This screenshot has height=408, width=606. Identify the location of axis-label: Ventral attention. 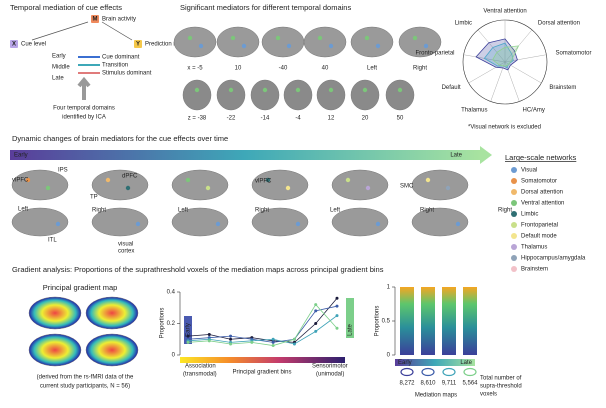
(504, 11).